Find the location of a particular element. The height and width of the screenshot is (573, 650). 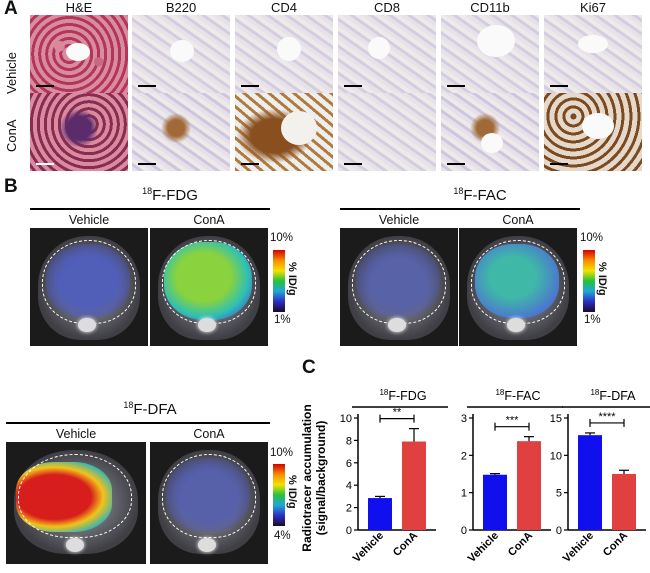

y-tick-label-ffdg: 6 is located at coordinates (349, 464).